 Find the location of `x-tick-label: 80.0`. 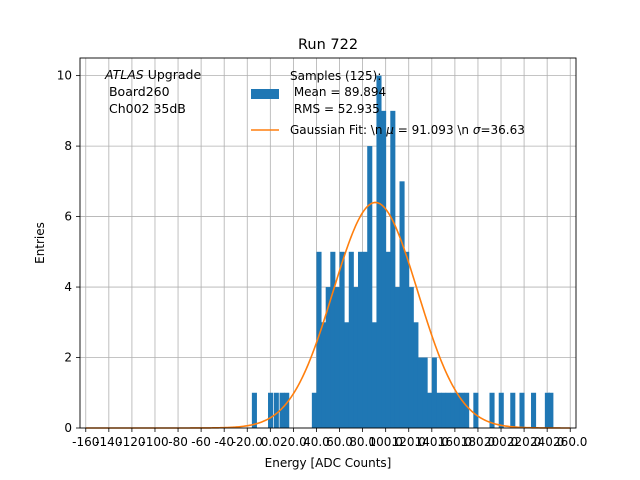

x-tick-label: 80.0 is located at coordinates (362, 442).